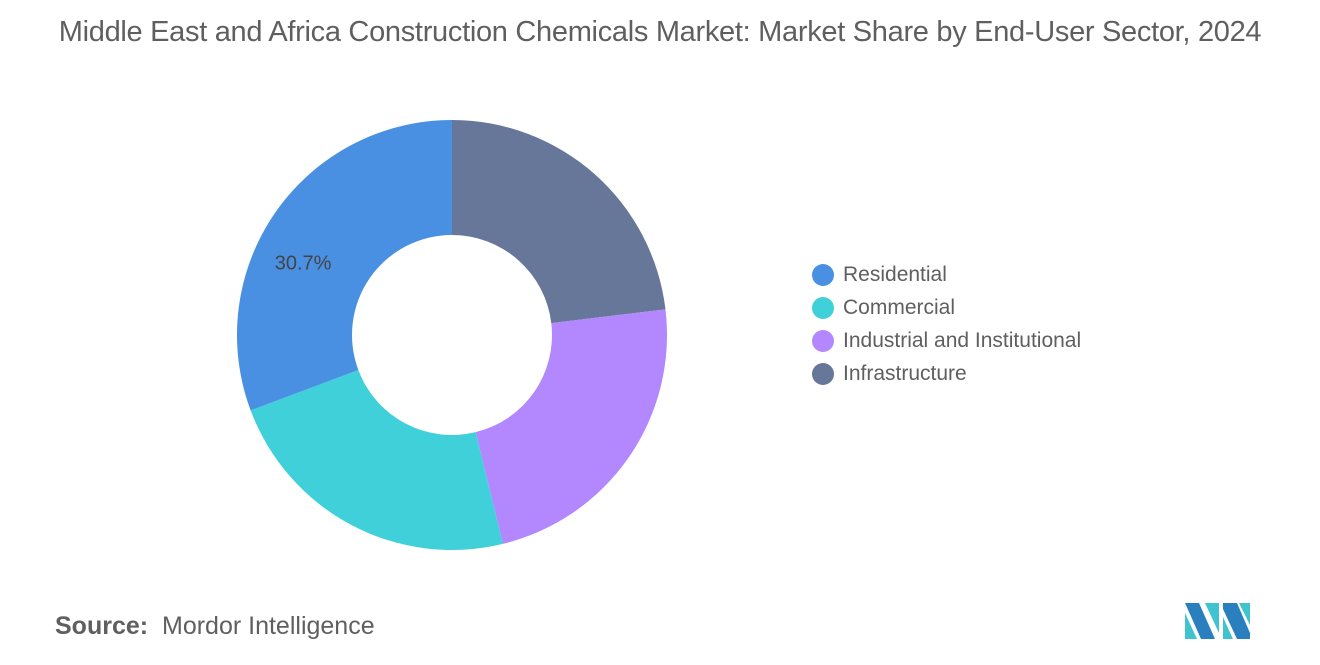 The height and width of the screenshot is (665, 1320). What do you see at coordinates (268, 626) in the screenshot?
I see `source-value: Mordor Intelligence` at bounding box center [268, 626].